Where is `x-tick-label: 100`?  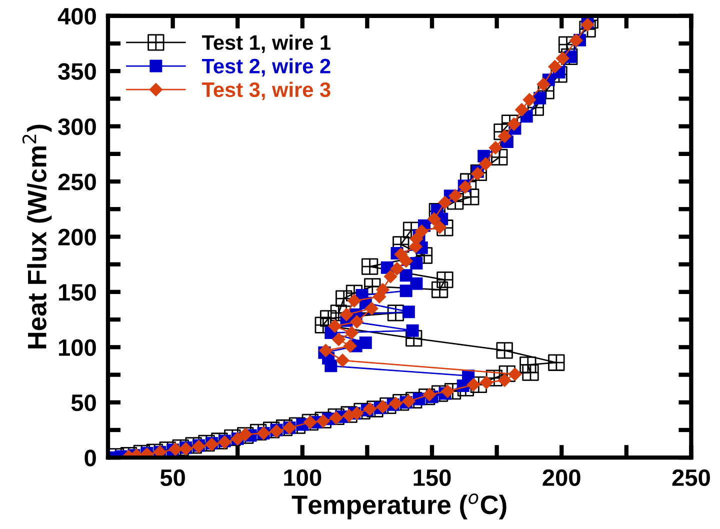 x-tick-label: 100 is located at coordinates (303, 477).